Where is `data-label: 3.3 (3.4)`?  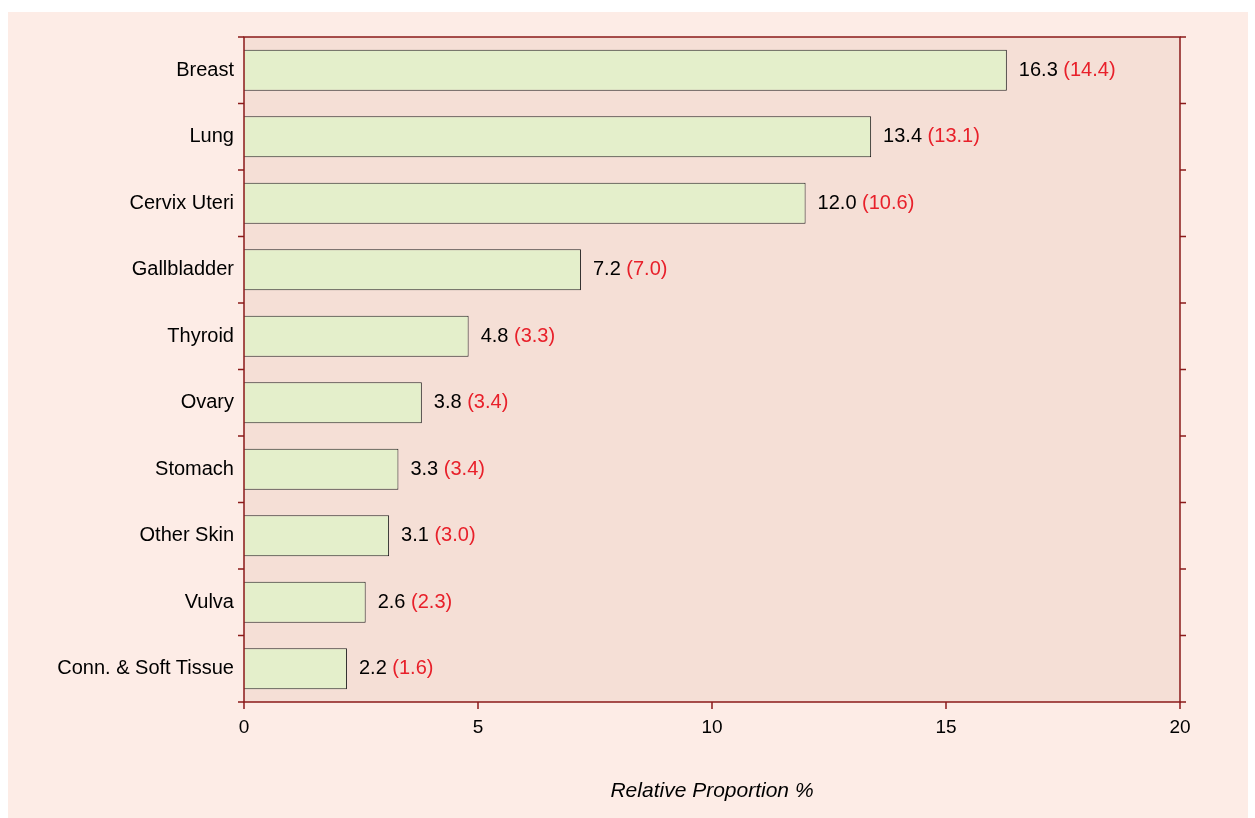 data-label: 3.3 (3.4) is located at coordinates (447, 467).